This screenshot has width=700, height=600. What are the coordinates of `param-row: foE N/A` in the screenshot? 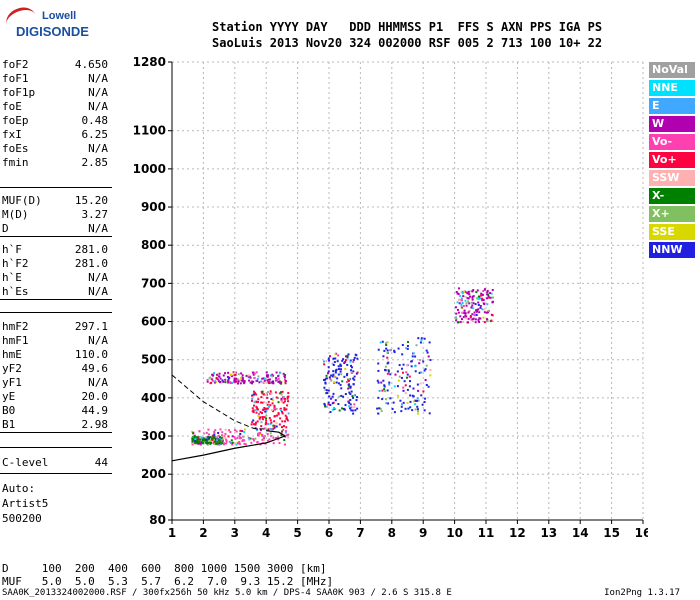 It's located at (55, 106).